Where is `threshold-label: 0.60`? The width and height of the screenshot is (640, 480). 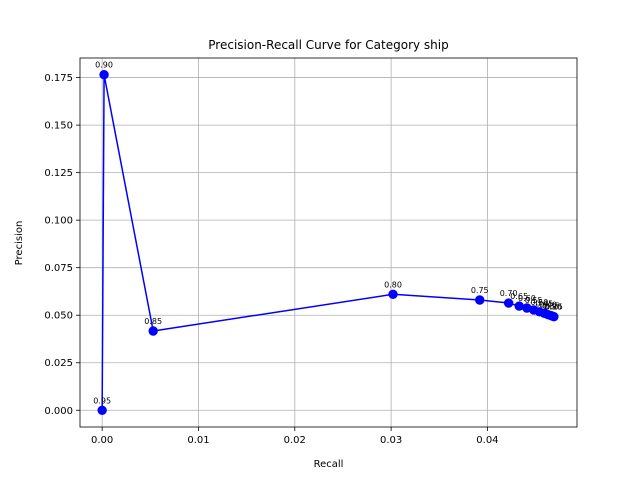
threshold-label: 0.60 is located at coordinates (527, 298).